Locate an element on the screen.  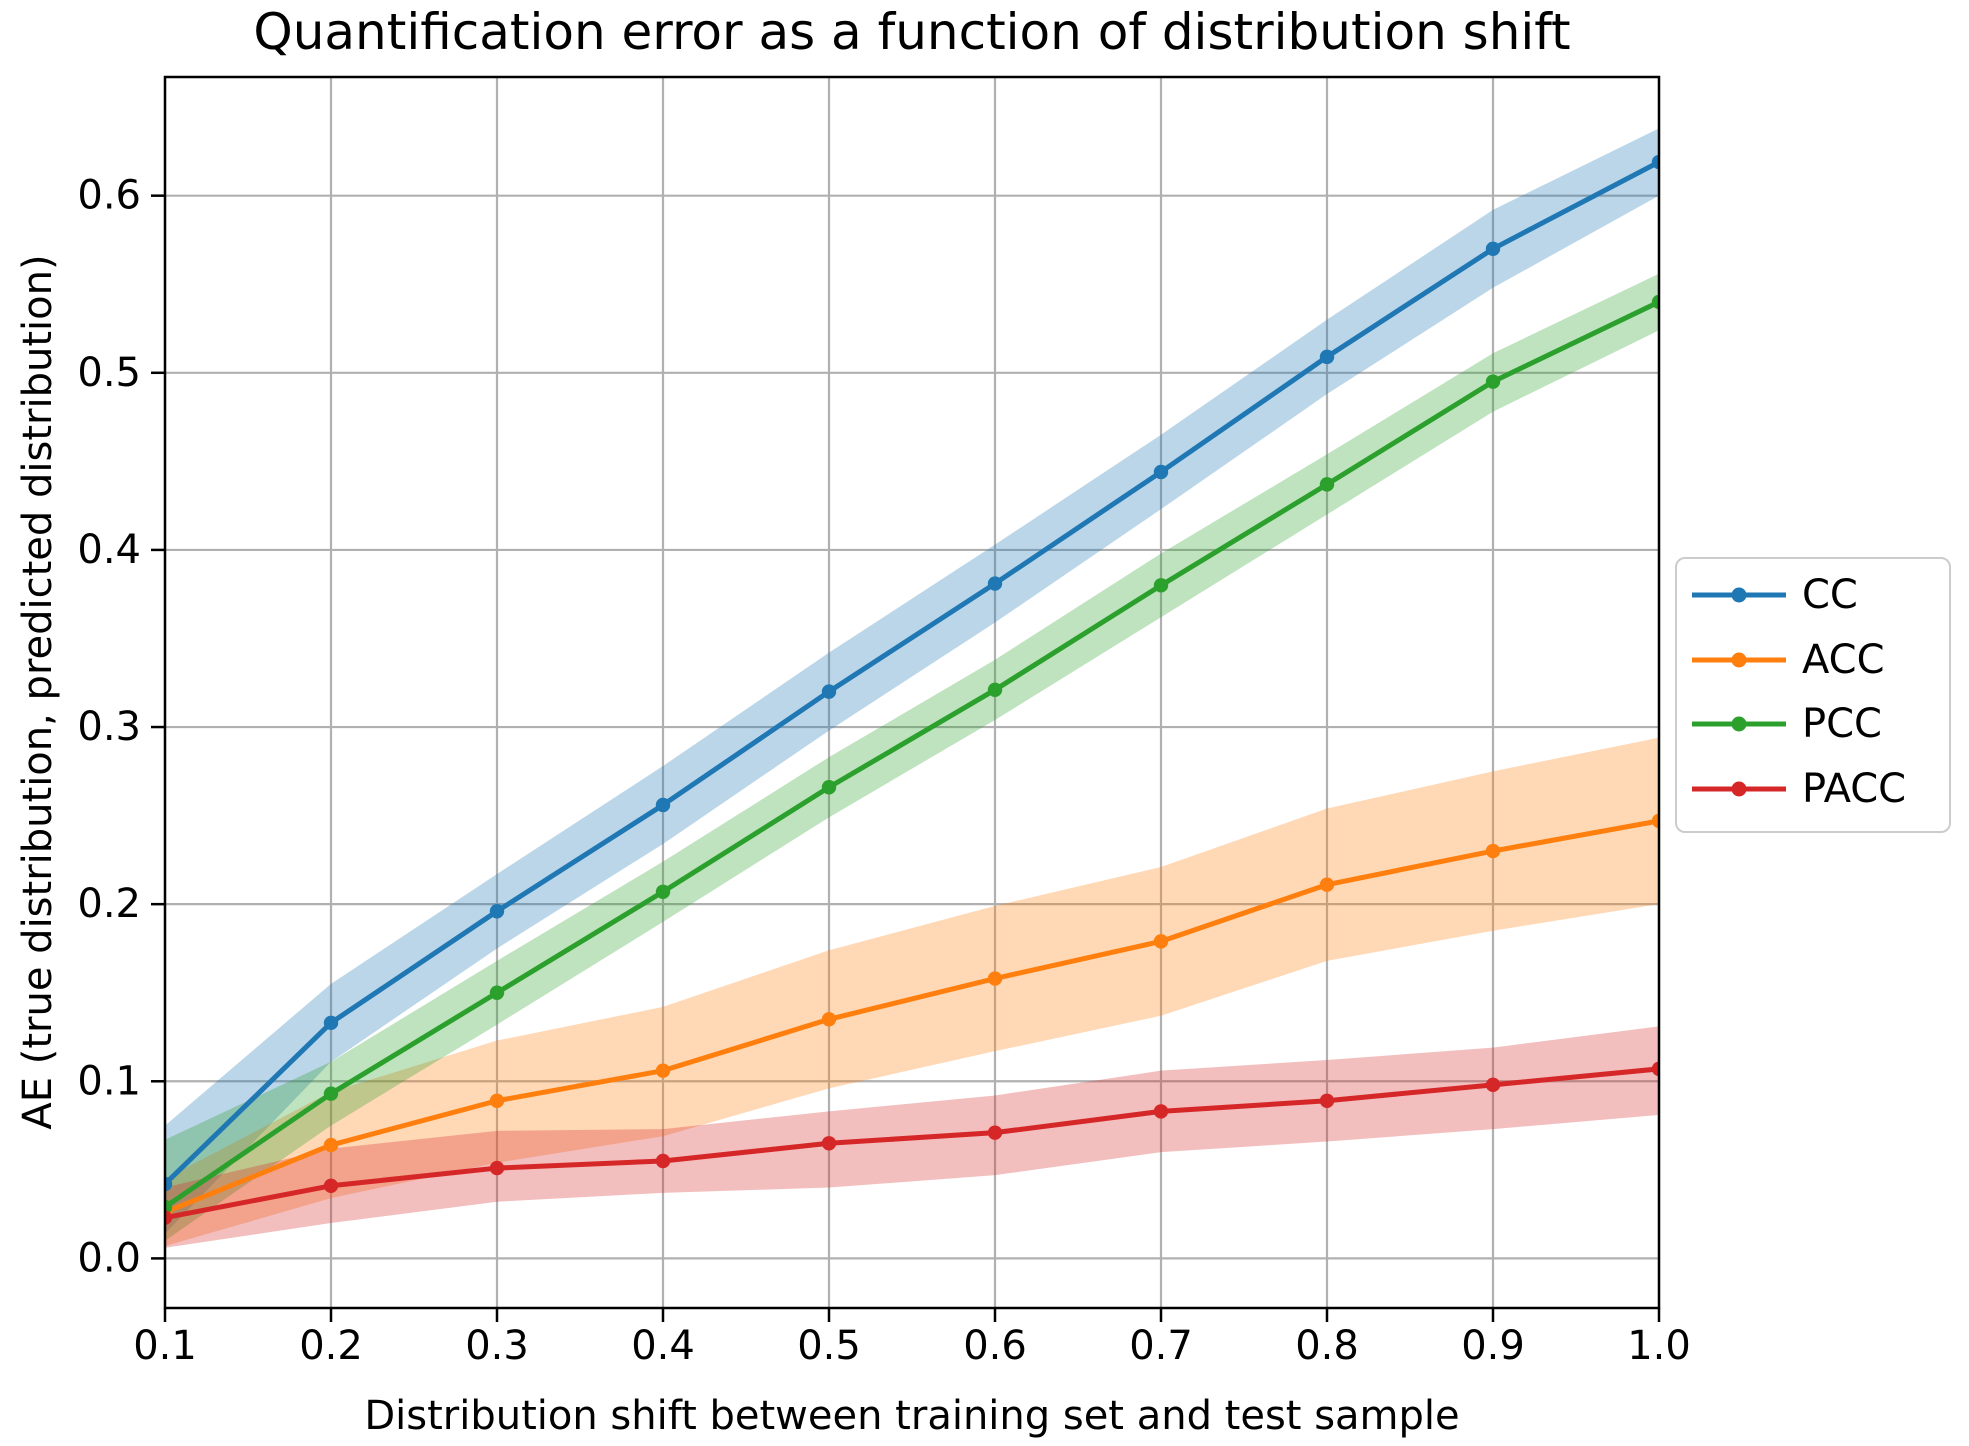
legend-label: CC is located at coordinates (1830, 595).